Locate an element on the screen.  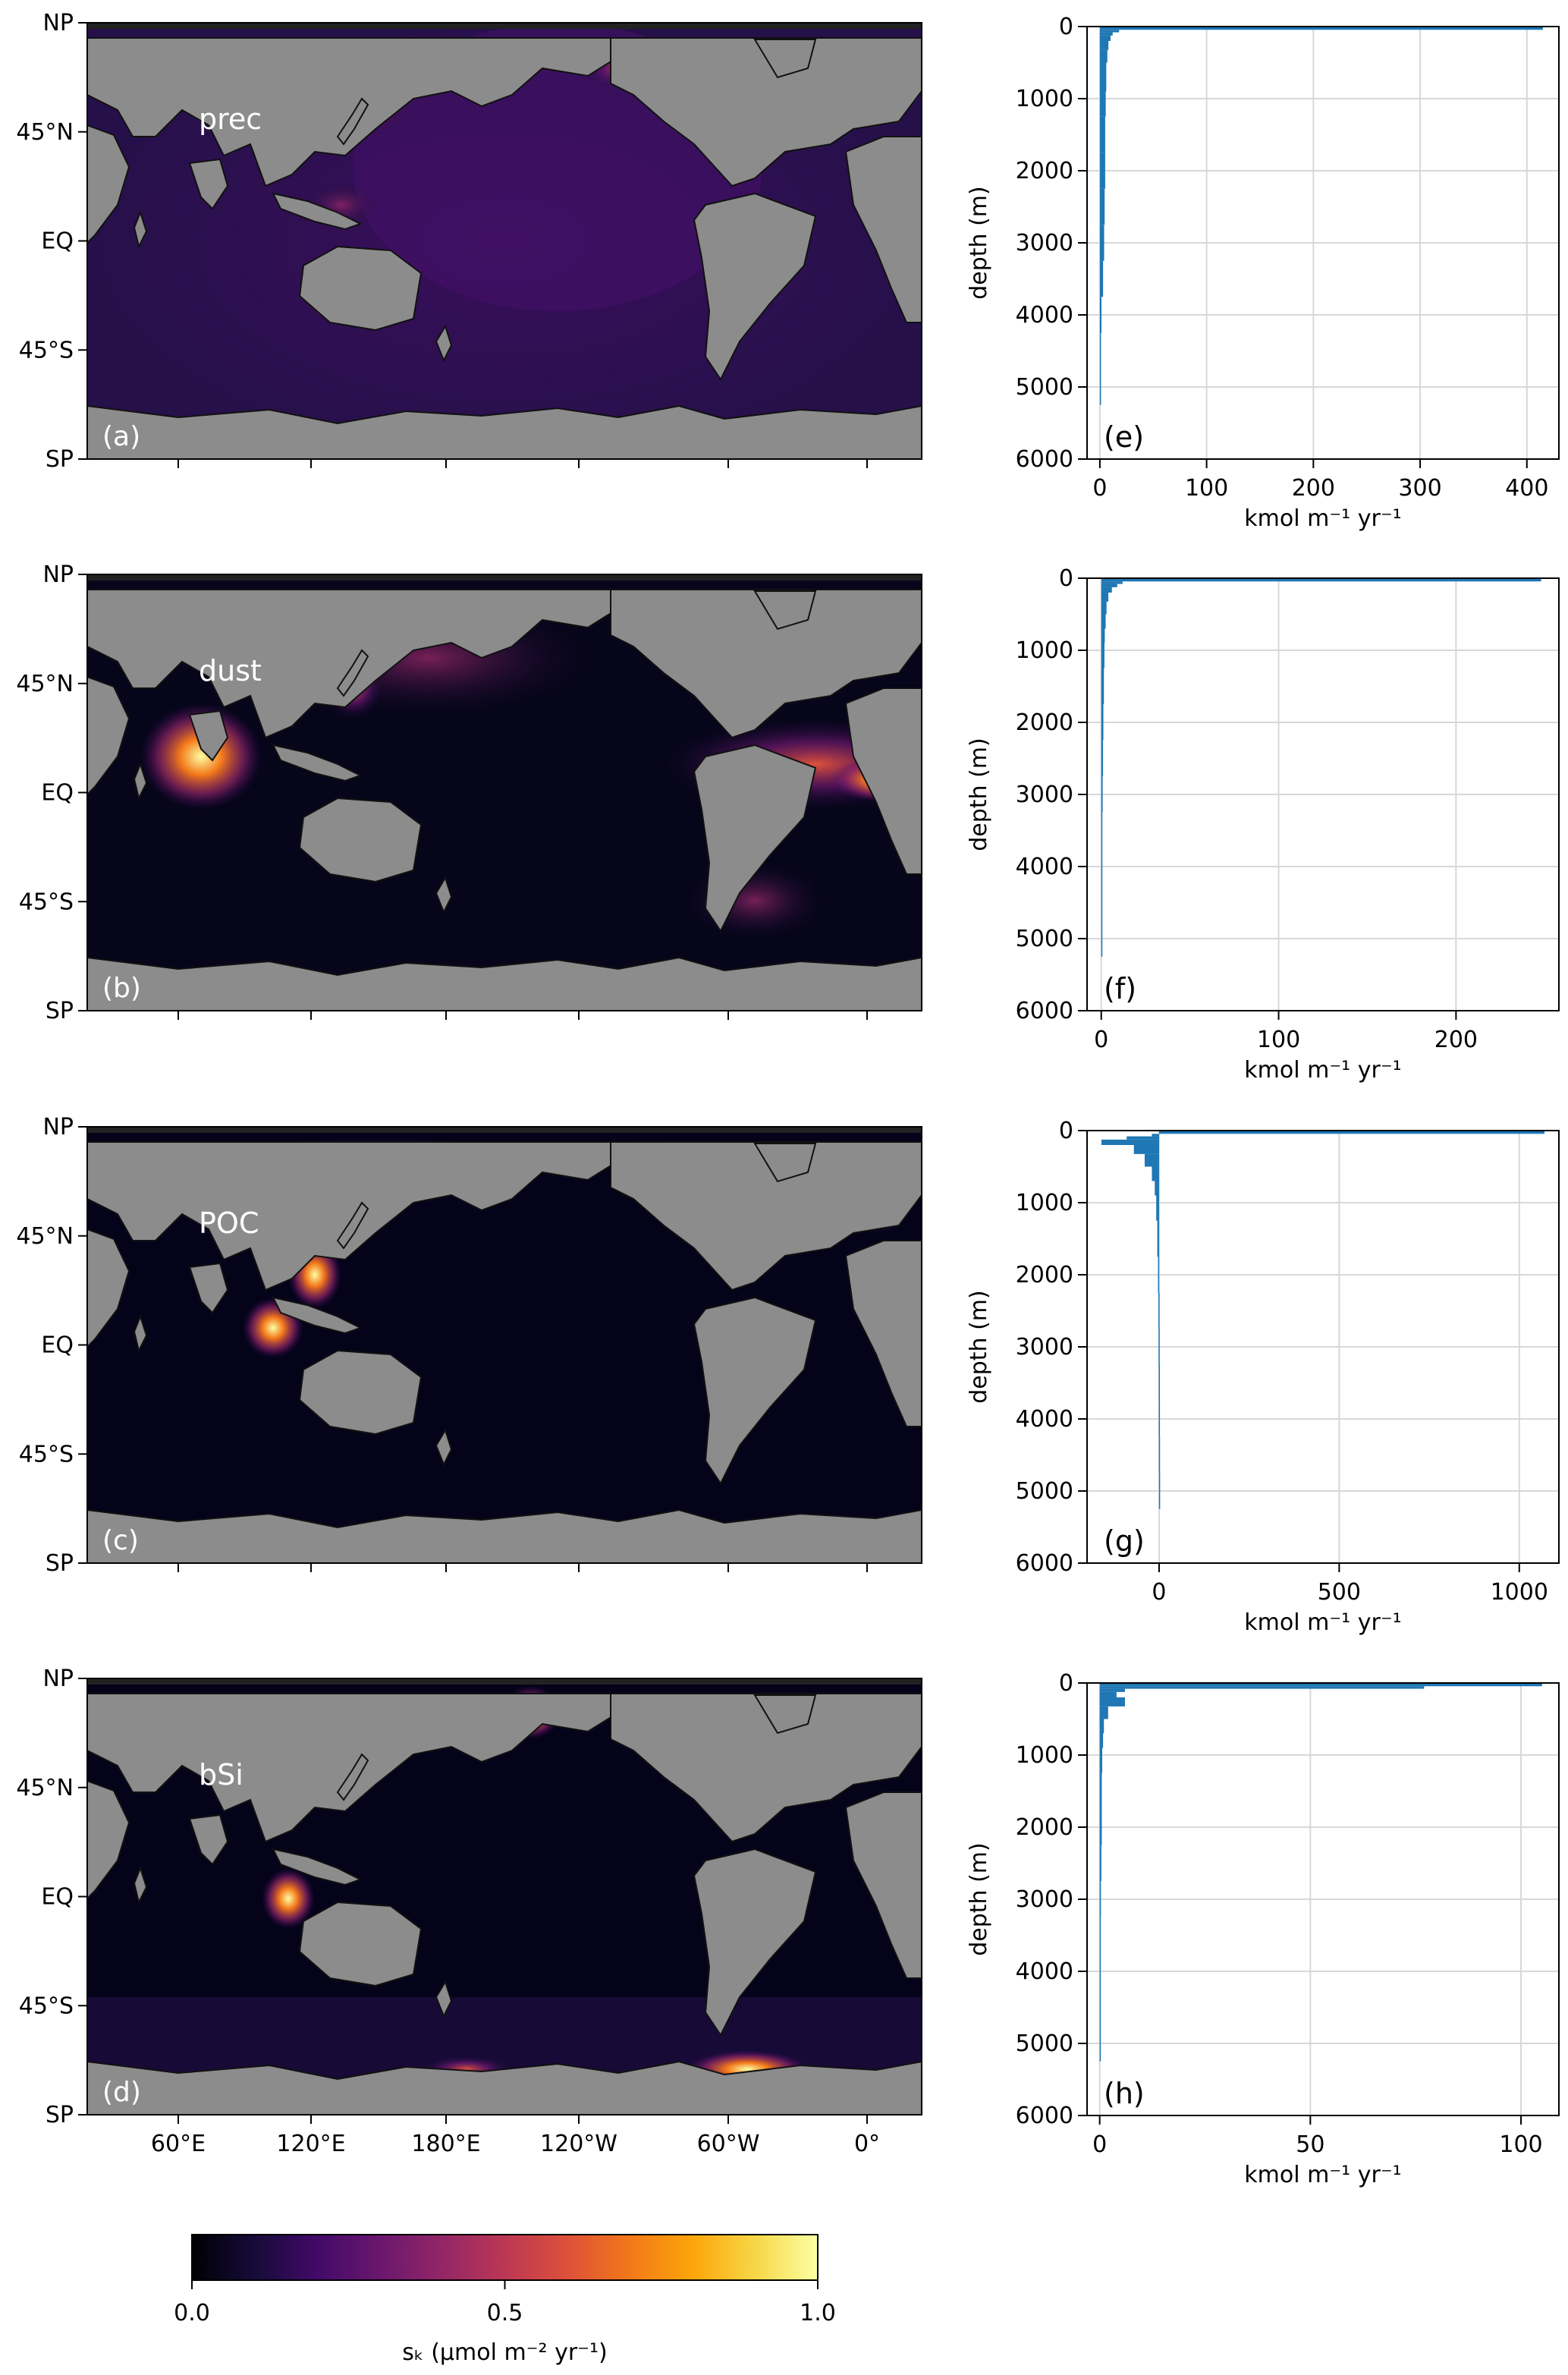
lon-tick-label: 0° is located at coordinates (867, 2144).